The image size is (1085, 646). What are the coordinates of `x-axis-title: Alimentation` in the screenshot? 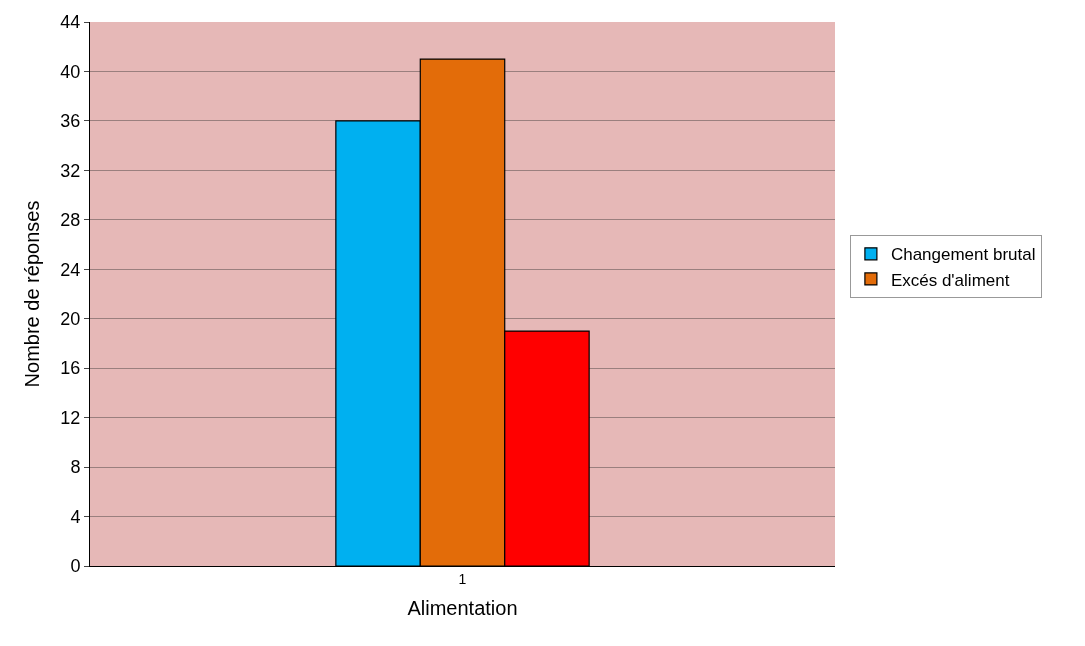 It's located at (462, 608).